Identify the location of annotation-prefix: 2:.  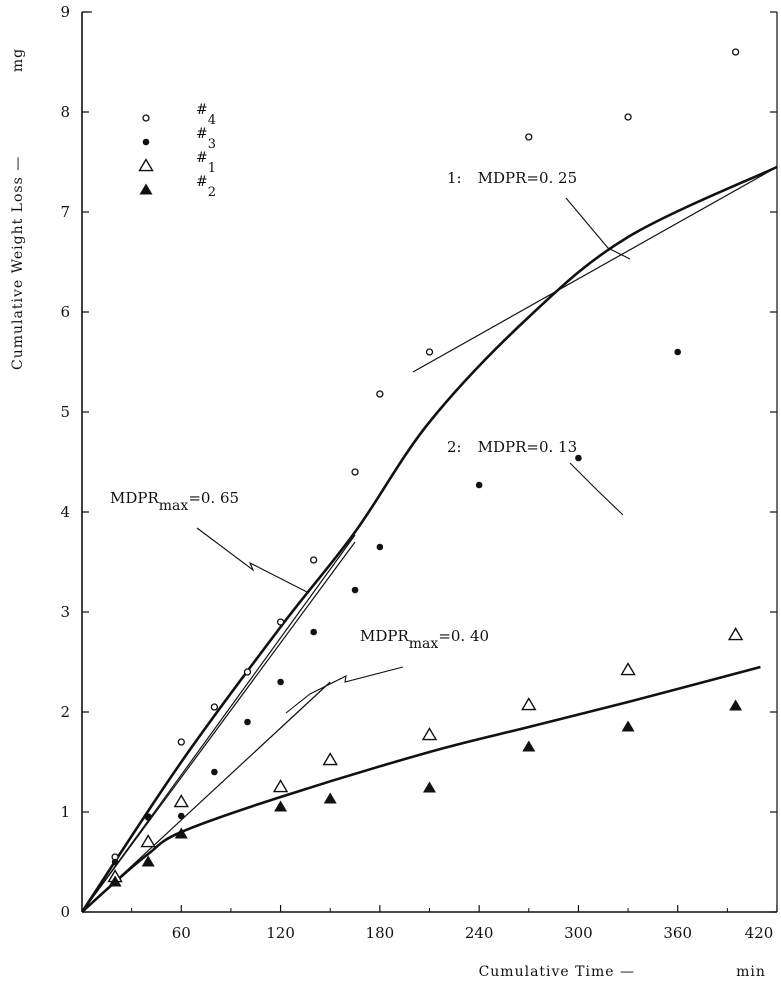
(454, 447).